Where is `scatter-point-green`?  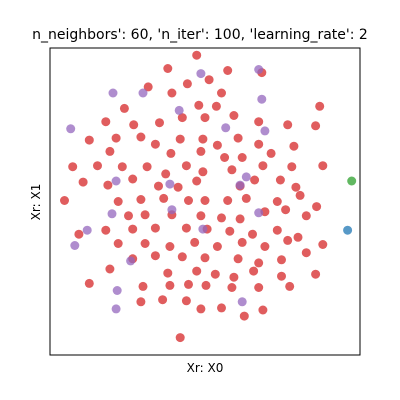 scatter-point-green is located at coordinates (352, 181).